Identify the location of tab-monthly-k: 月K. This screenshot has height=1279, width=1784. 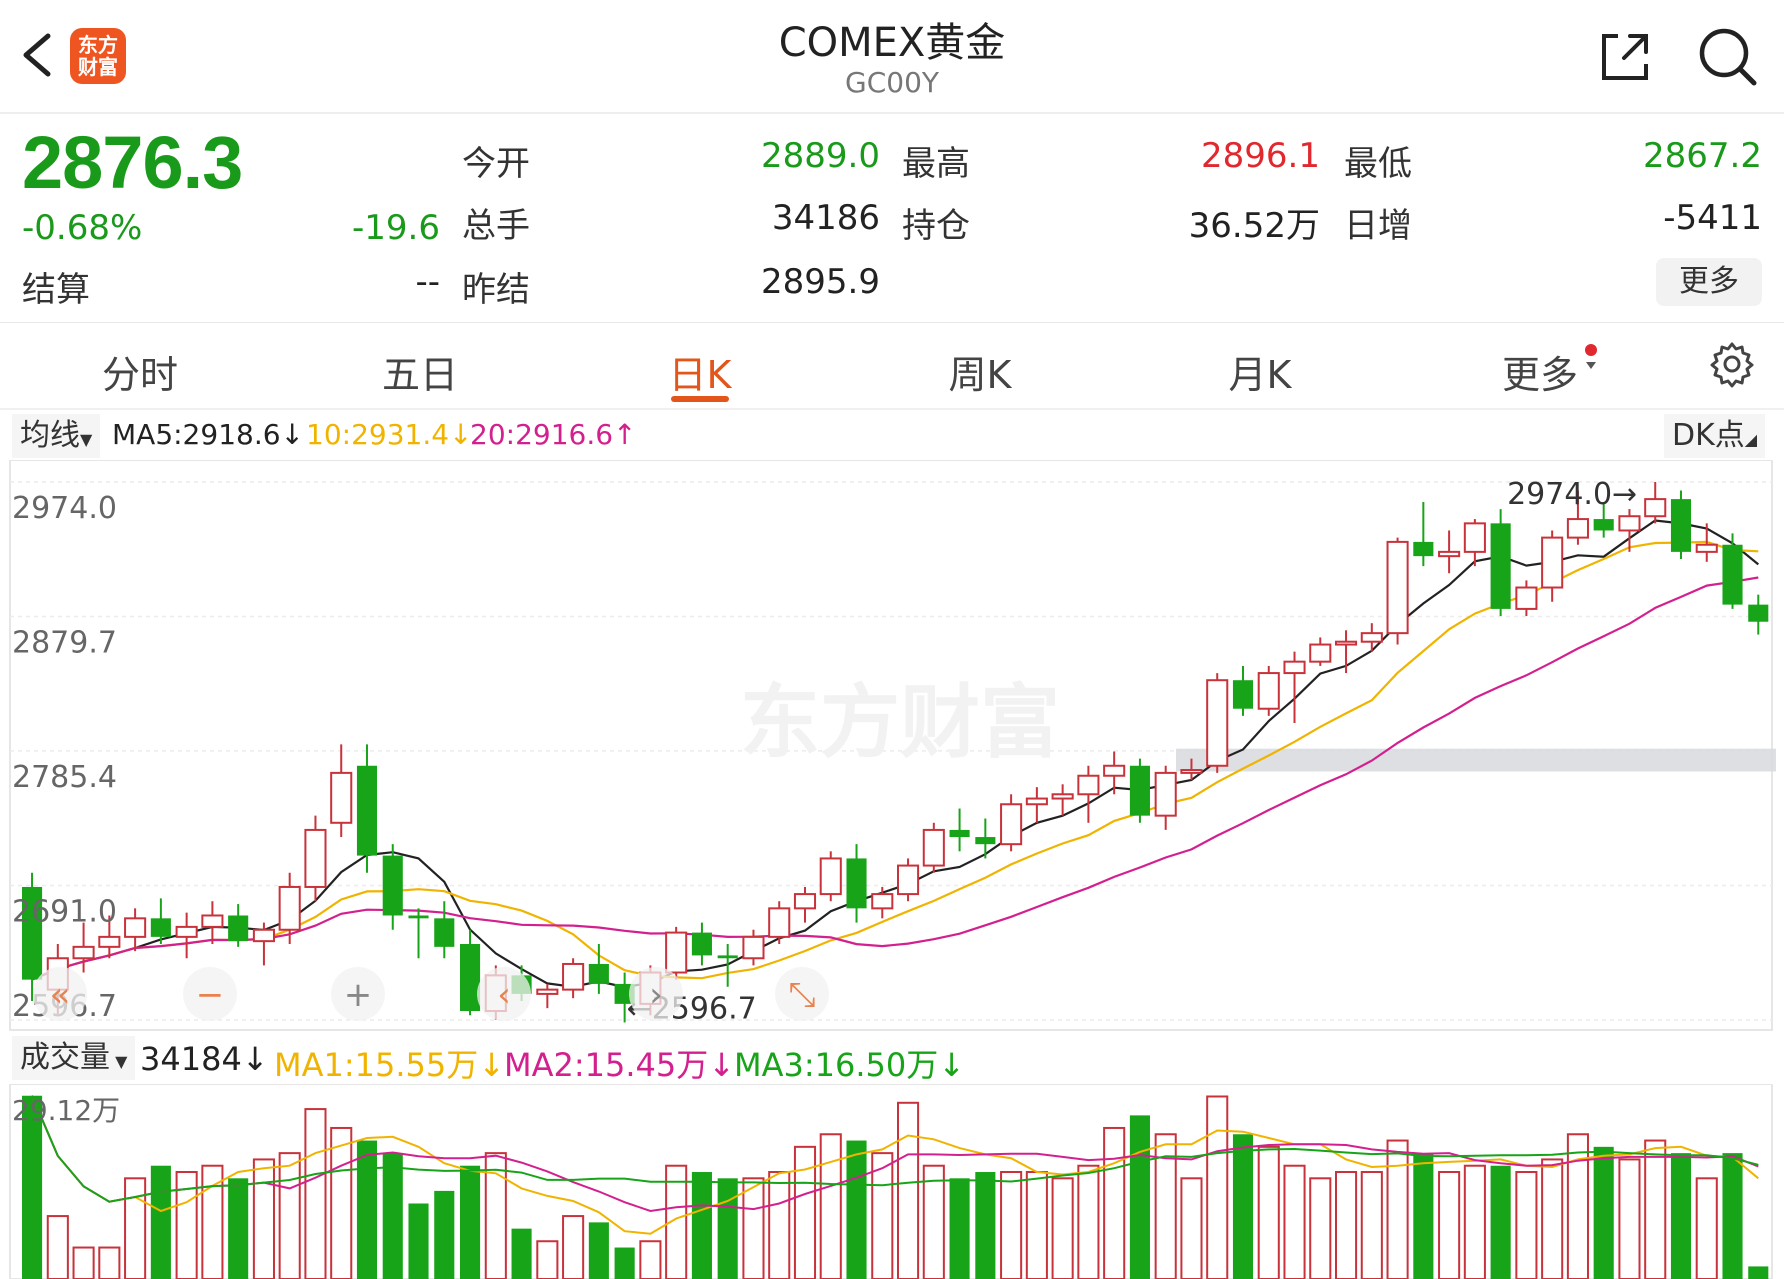
(1260, 375).